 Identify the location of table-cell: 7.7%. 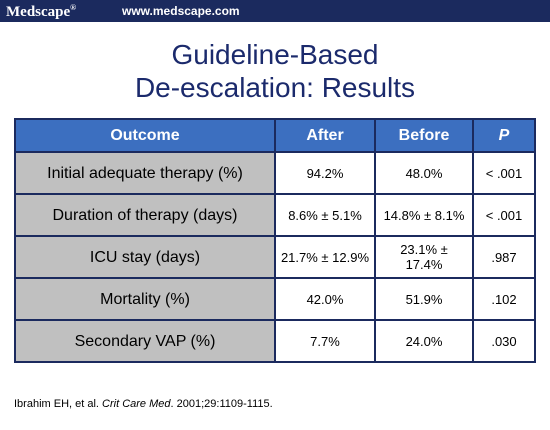
(325, 341).